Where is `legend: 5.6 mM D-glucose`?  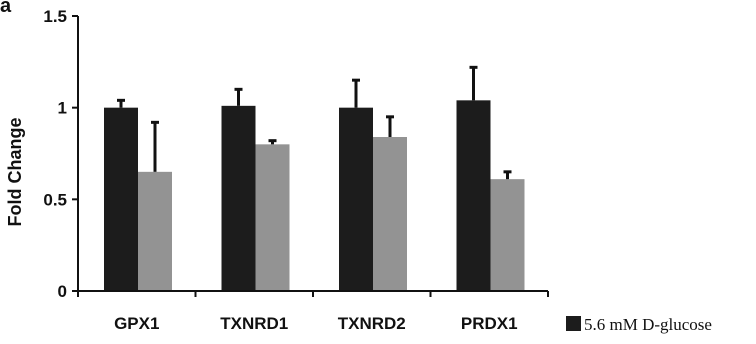 legend: 5.6 mM D-glucose is located at coordinates (639, 324).